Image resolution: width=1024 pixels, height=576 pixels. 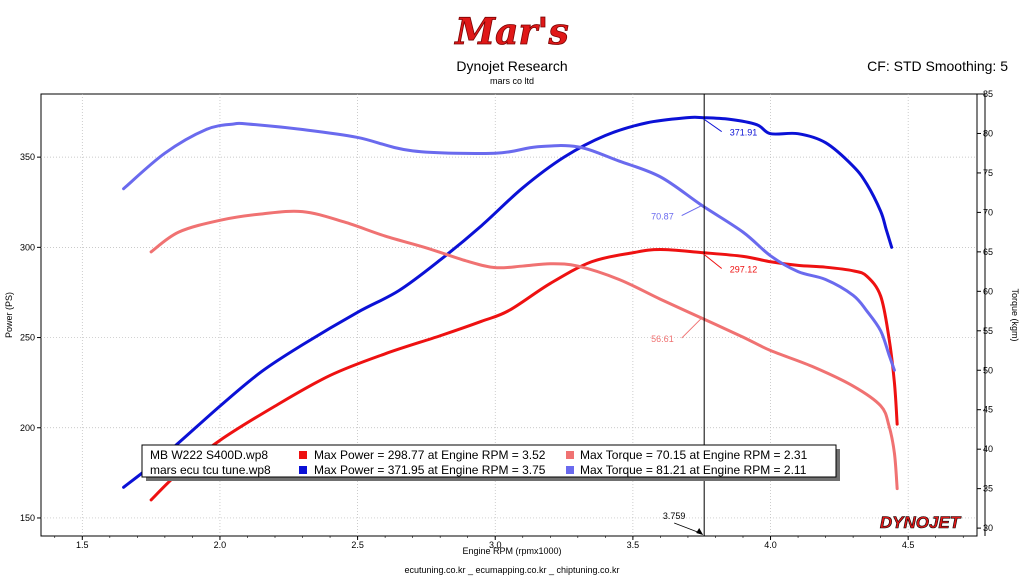 I want to click on y-left-tick-label-0: 150, so click(x=27, y=518).